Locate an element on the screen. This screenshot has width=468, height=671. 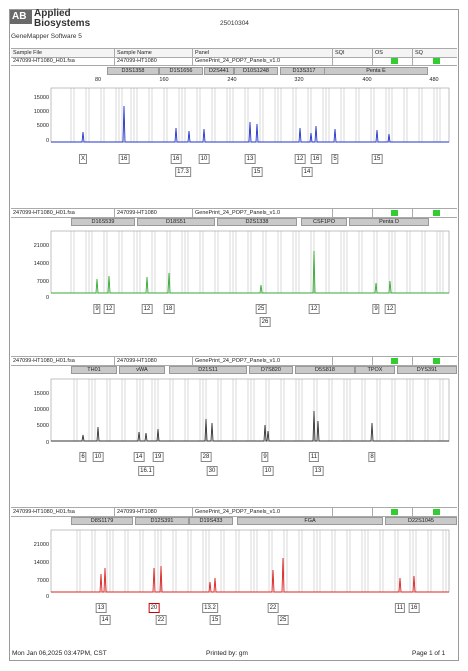
allele-call: 13.2 is located at coordinates (210, 608).